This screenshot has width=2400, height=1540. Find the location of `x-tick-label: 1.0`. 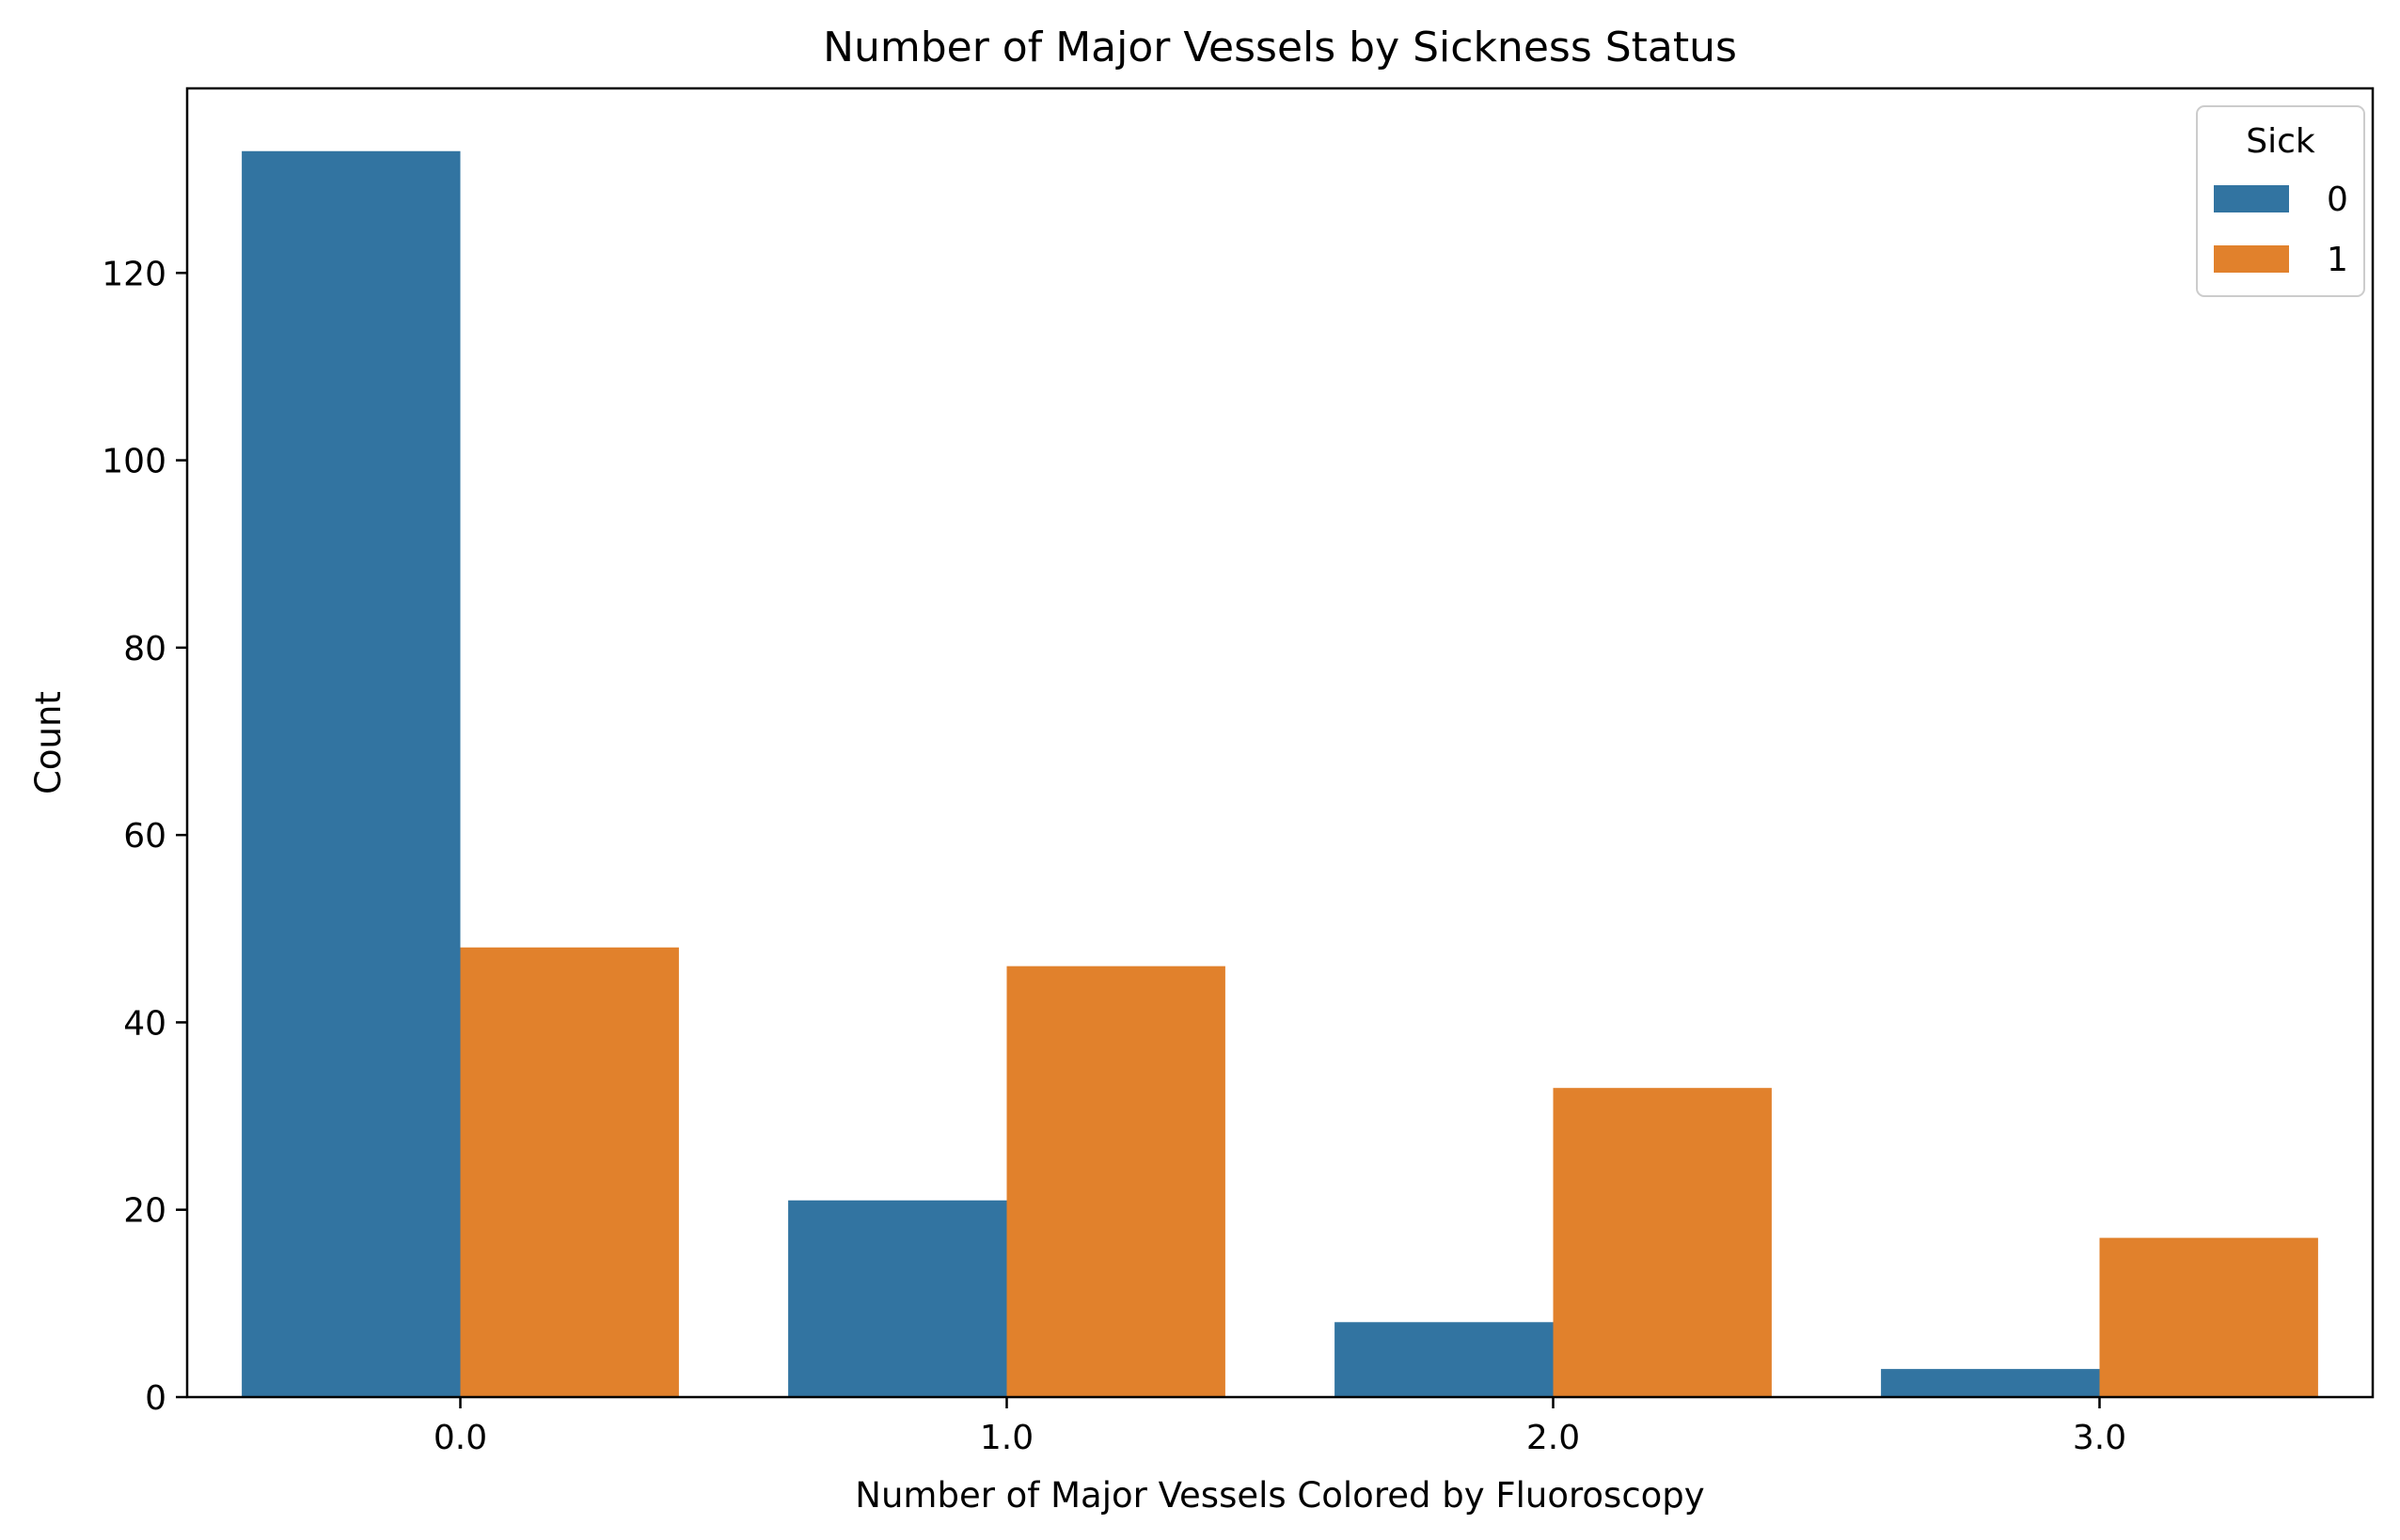

x-tick-label: 1.0 is located at coordinates (1007, 1438).